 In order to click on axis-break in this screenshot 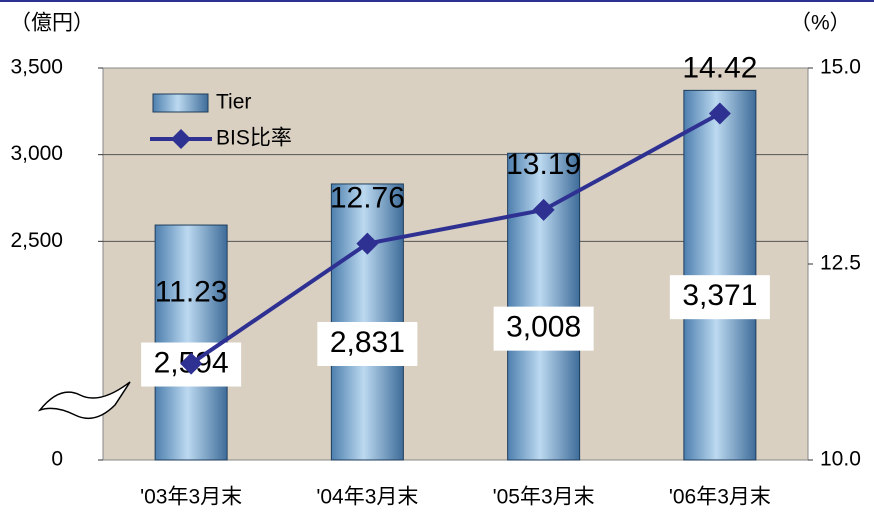, I will do `click(84, 400)`.